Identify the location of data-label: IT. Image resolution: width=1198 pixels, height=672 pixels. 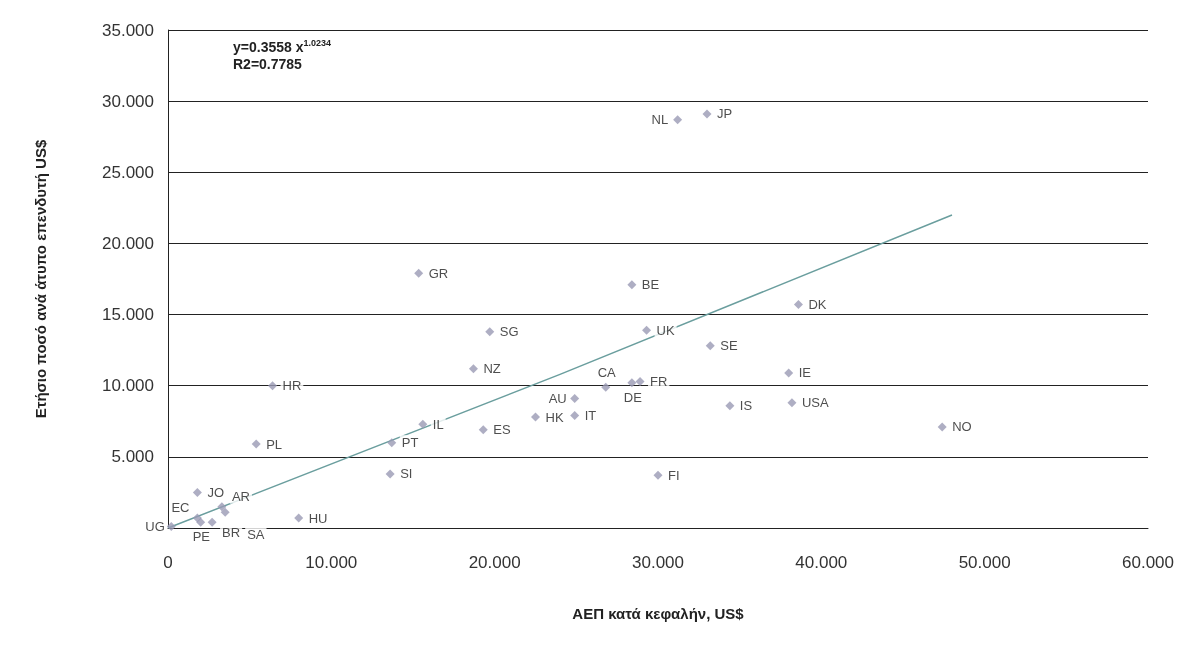
(590, 416).